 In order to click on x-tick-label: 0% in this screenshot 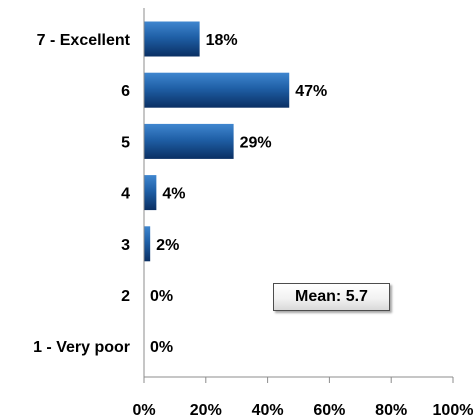, I will do `click(143, 410)`.